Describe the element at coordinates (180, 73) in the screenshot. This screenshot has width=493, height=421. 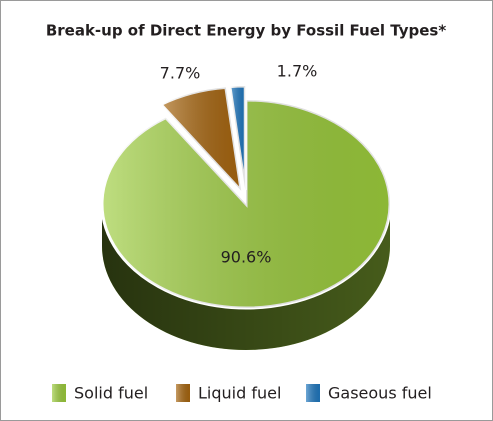
I see `data-label: 7.7%` at that location.